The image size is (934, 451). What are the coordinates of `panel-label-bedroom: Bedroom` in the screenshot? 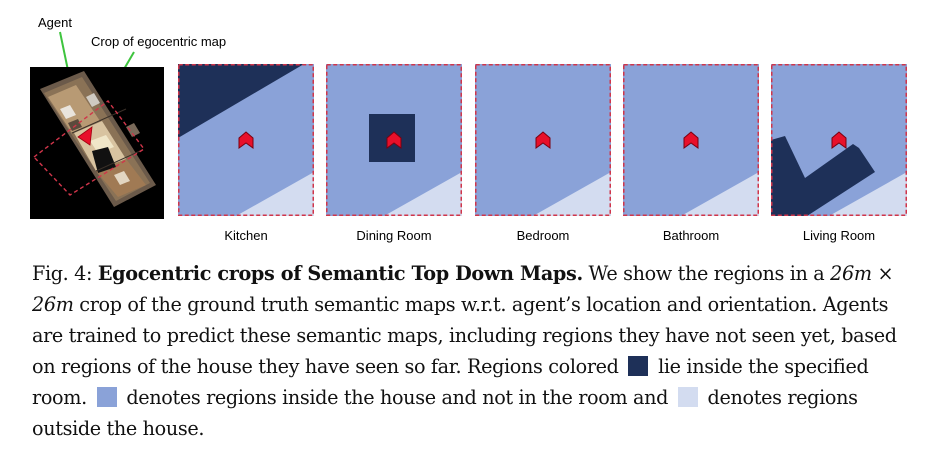 It's located at (543, 235).